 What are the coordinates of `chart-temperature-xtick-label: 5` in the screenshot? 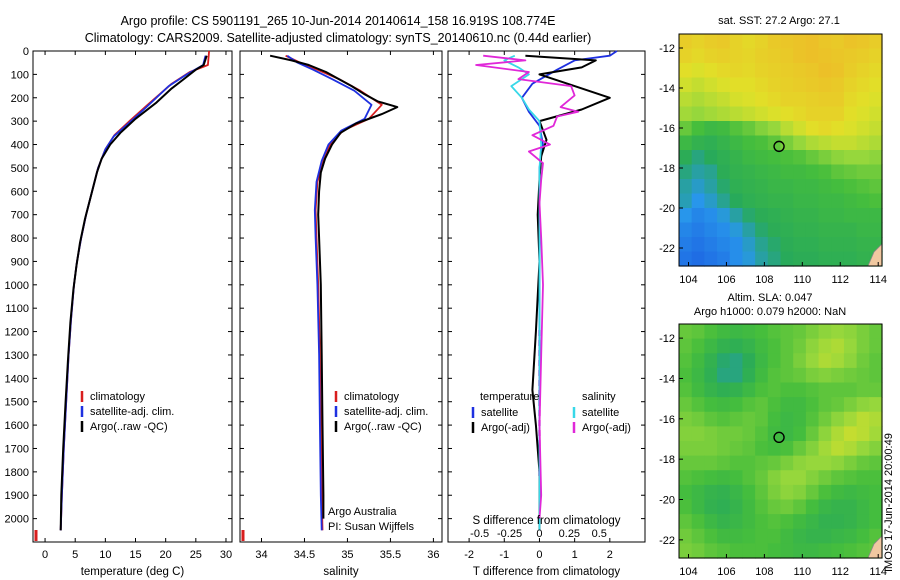 It's located at (75, 555).